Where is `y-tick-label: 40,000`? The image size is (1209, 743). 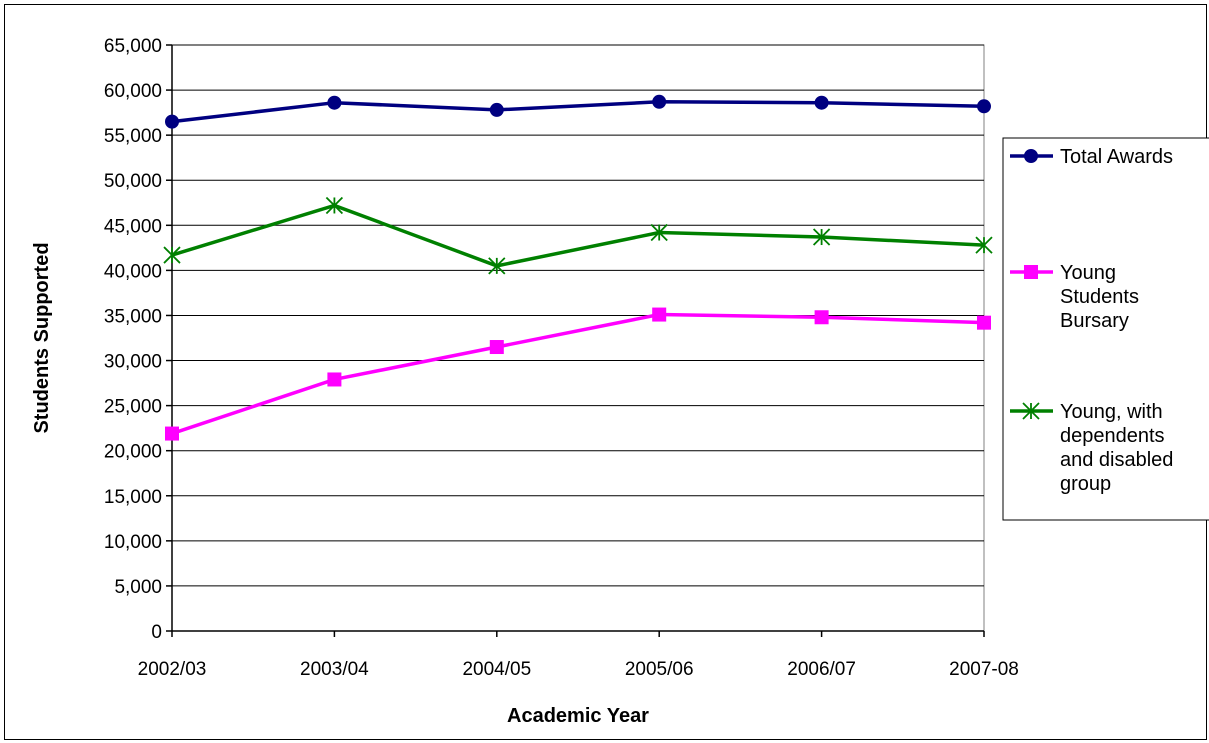
y-tick-label: 40,000 is located at coordinates (133, 271).